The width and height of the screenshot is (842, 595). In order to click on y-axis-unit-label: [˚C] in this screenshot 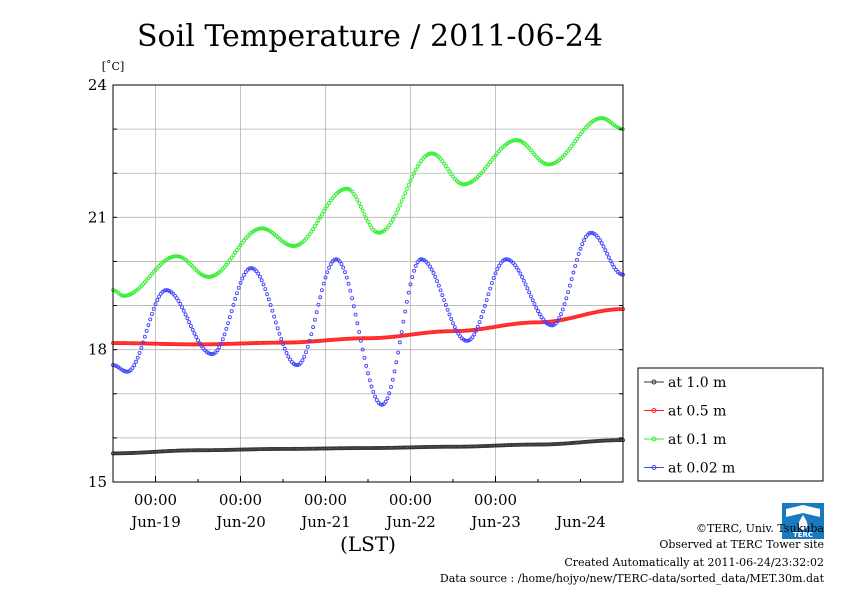, I will do `click(113, 66)`.